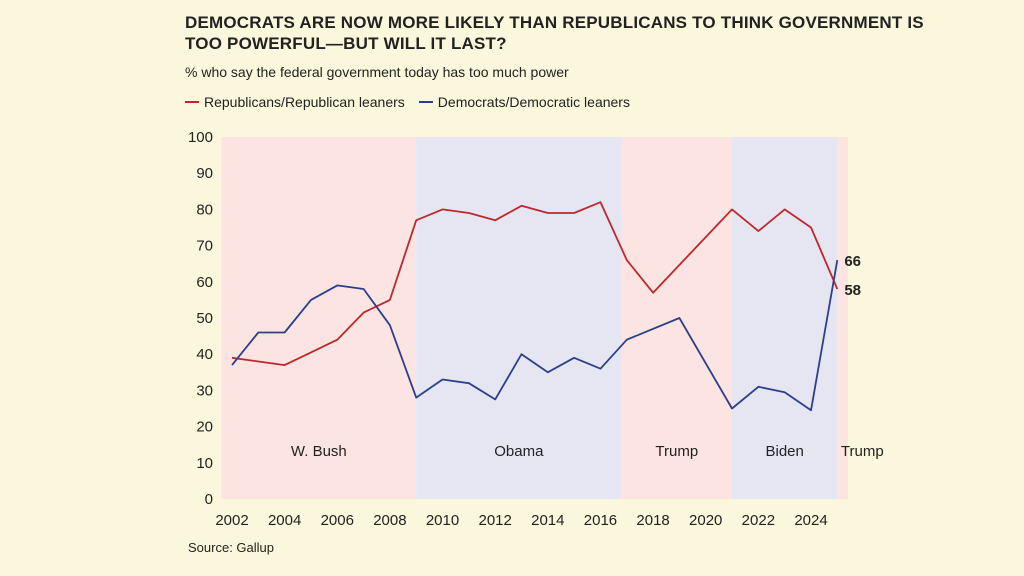 The width and height of the screenshot is (1024, 576). What do you see at coordinates (784, 451) in the screenshot?
I see `presidency-label-3: Biden` at bounding box center [784, 451].